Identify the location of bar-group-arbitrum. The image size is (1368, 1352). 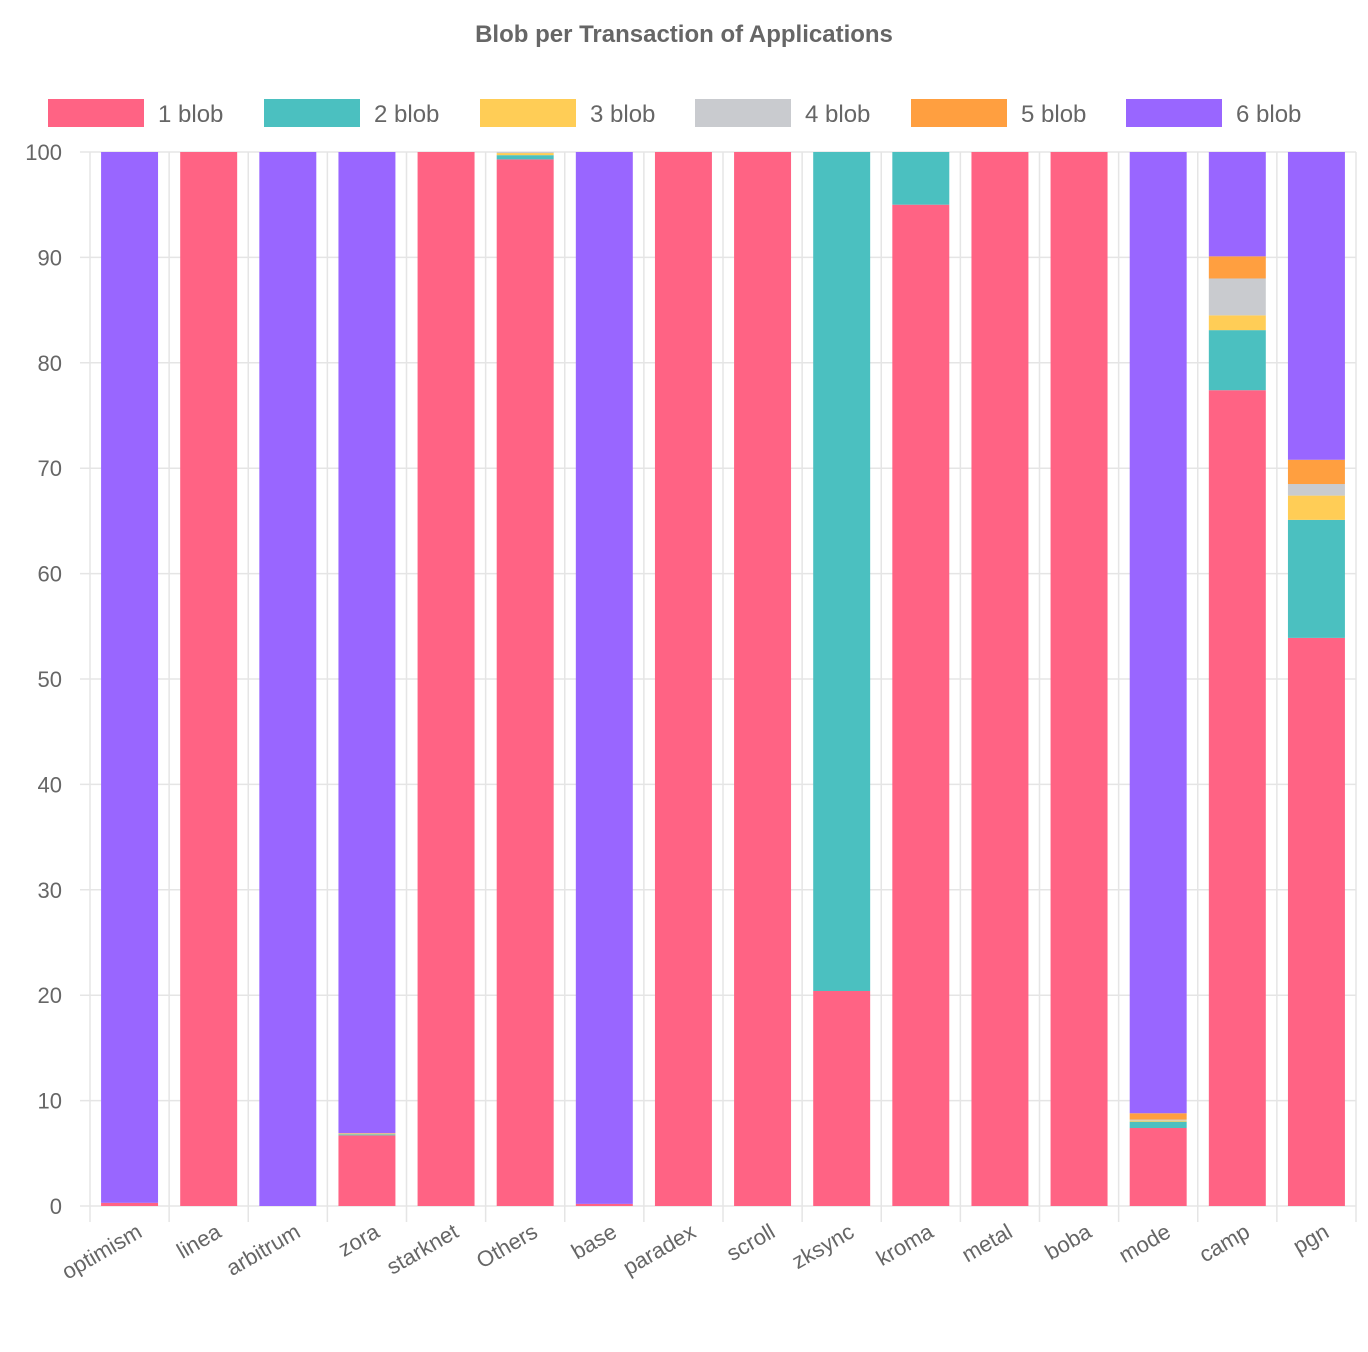
(288, 679).